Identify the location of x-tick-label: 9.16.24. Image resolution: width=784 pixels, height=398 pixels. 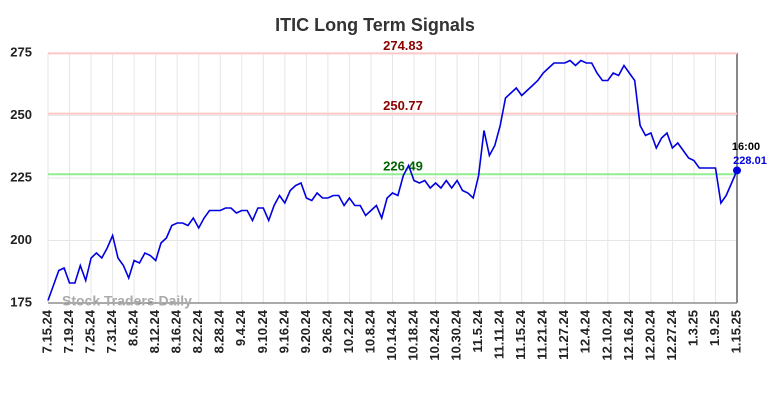
(283, 331).